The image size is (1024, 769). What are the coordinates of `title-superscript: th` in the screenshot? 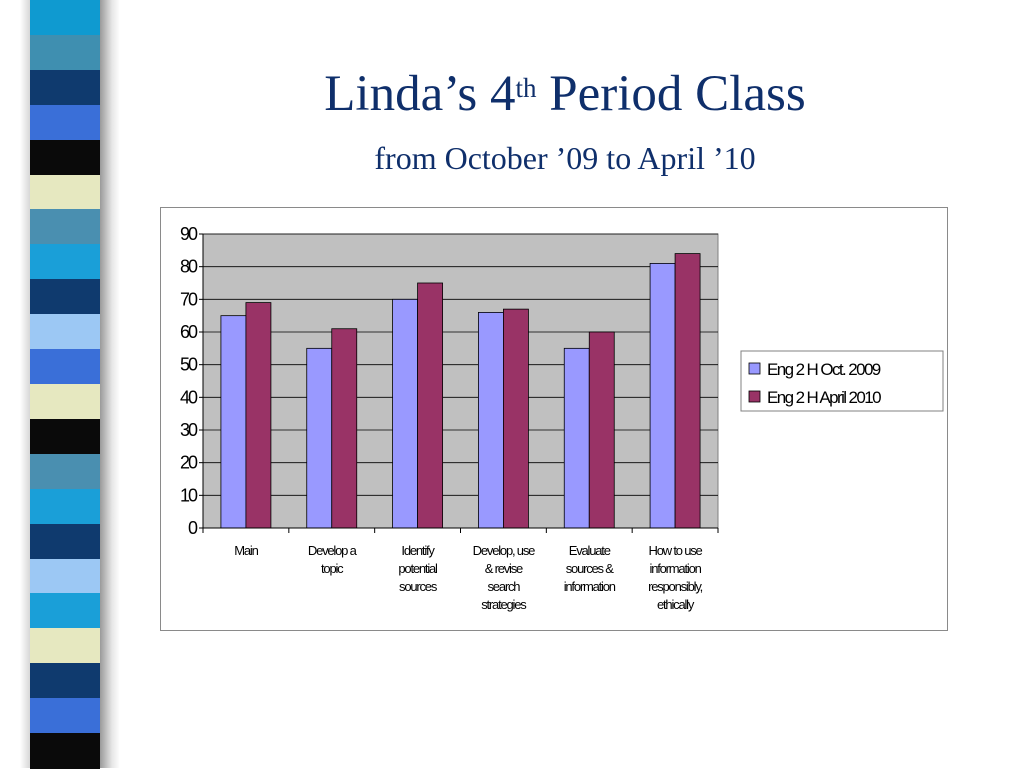 It's located at (526, 88).